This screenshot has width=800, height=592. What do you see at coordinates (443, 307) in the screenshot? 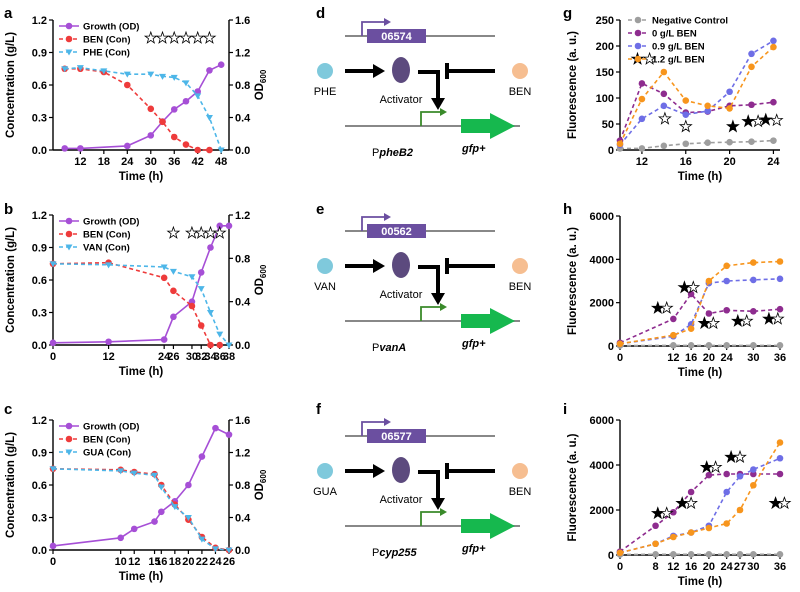
I see `promoter-arrowhead-bottom` at bounding box center [443, 307].